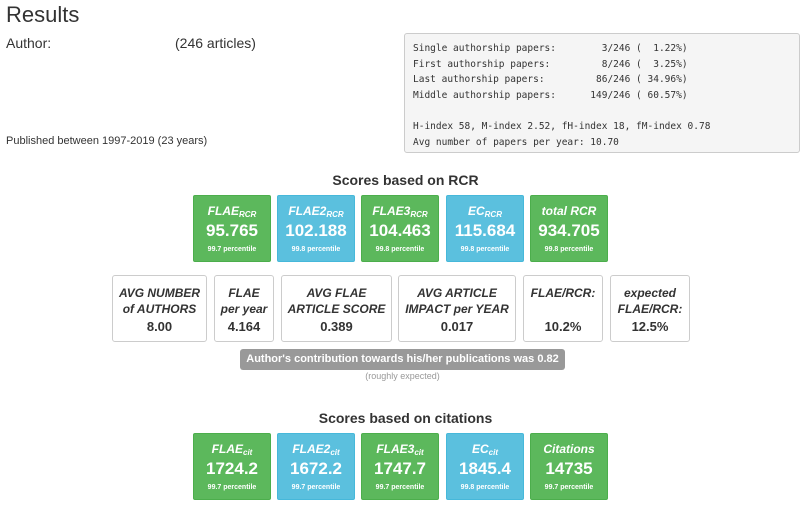  I want to click on citation-tile: FLAE3cit 1747.7 99.7 percentile, so click(400, 466).